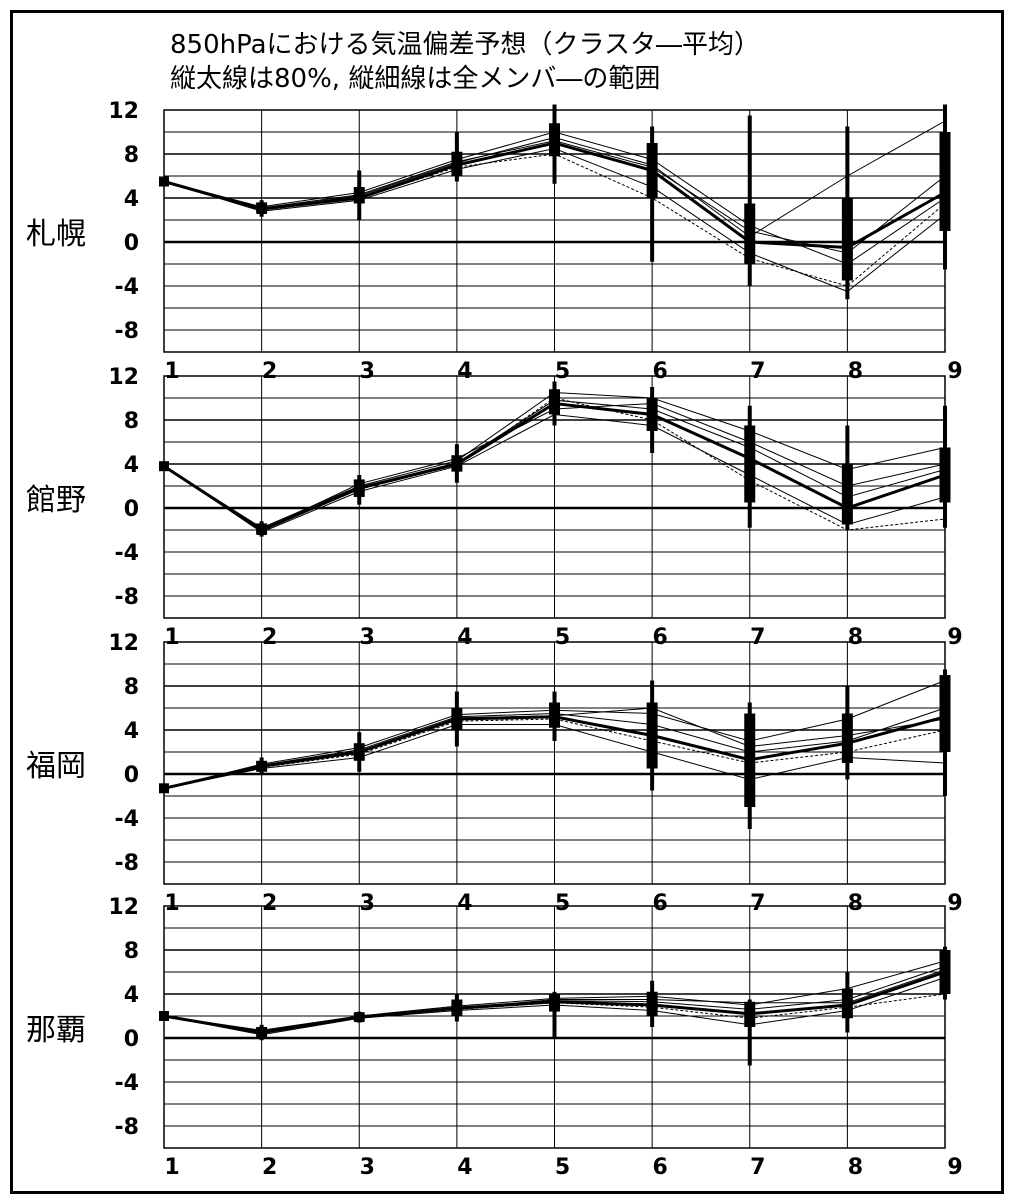  I want to click on chart-title-line-1: 850hPaにおける気温偏差予想（クラスタ―平均）, so click(465, 45).